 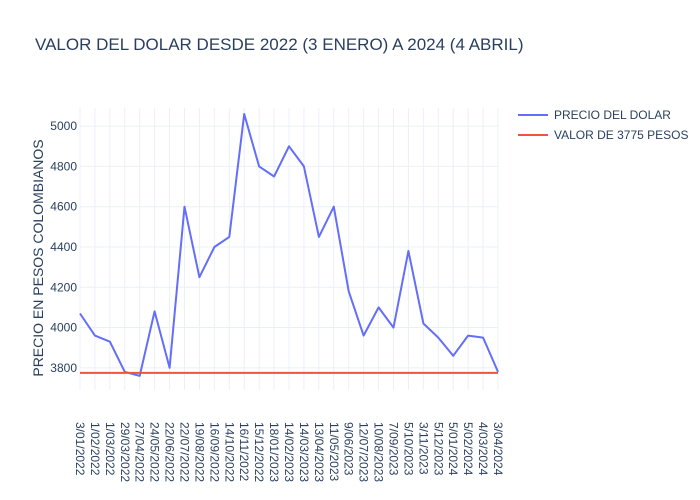 What do you see at coordinates (155, 452) in the screenshot?
I see `x-tick-label: 24/05/2022` at bounding box center [155, 452].